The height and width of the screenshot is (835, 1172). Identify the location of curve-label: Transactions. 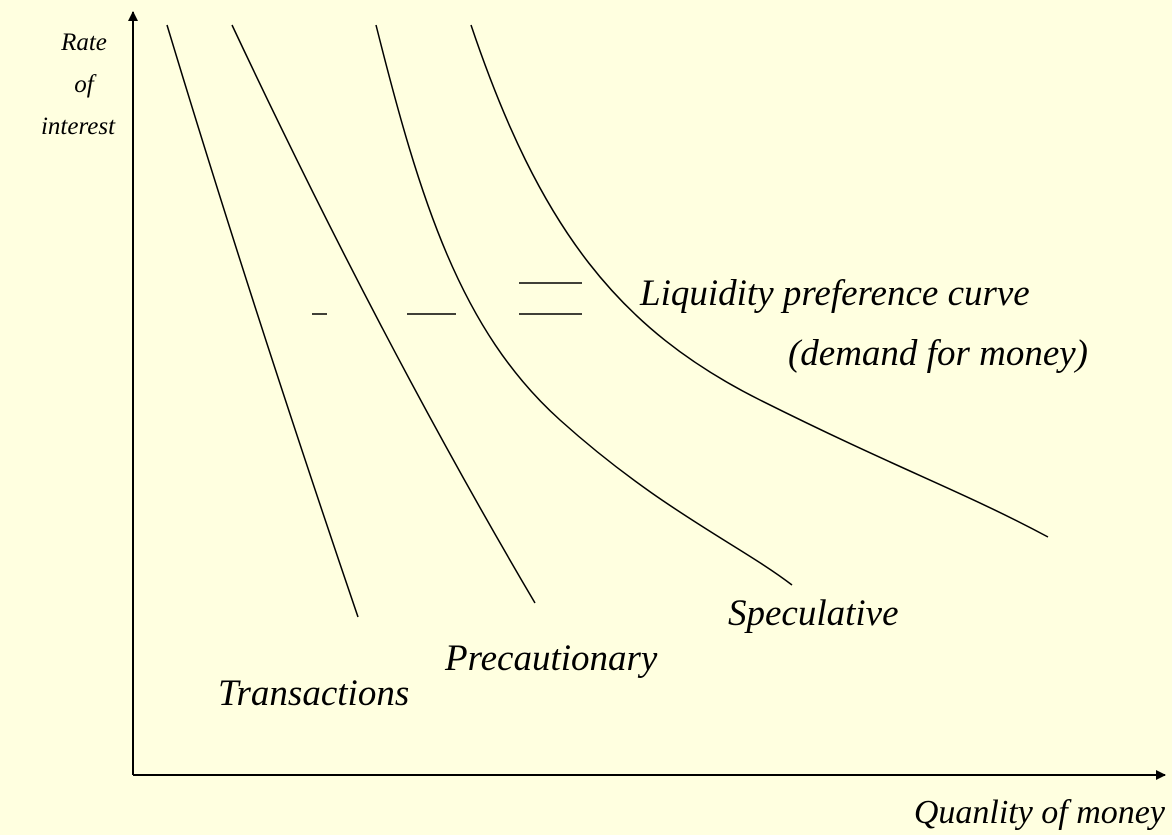
(313, 693).